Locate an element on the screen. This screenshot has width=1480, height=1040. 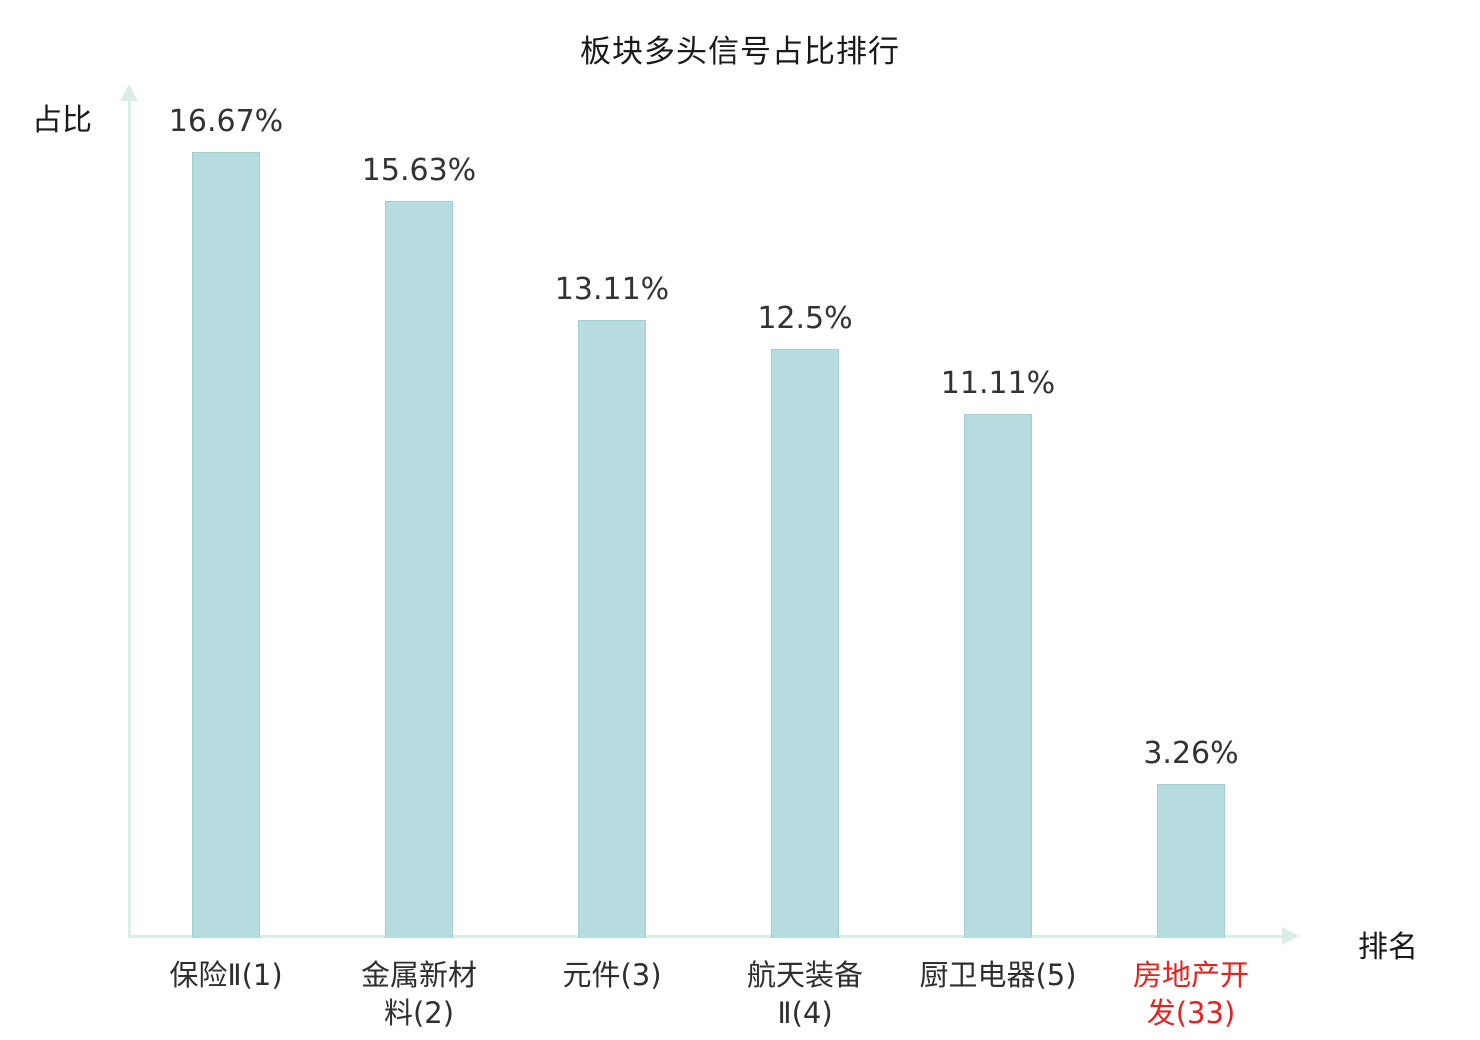
x-axis-arrowhead is located at coordinates (1290, 936).